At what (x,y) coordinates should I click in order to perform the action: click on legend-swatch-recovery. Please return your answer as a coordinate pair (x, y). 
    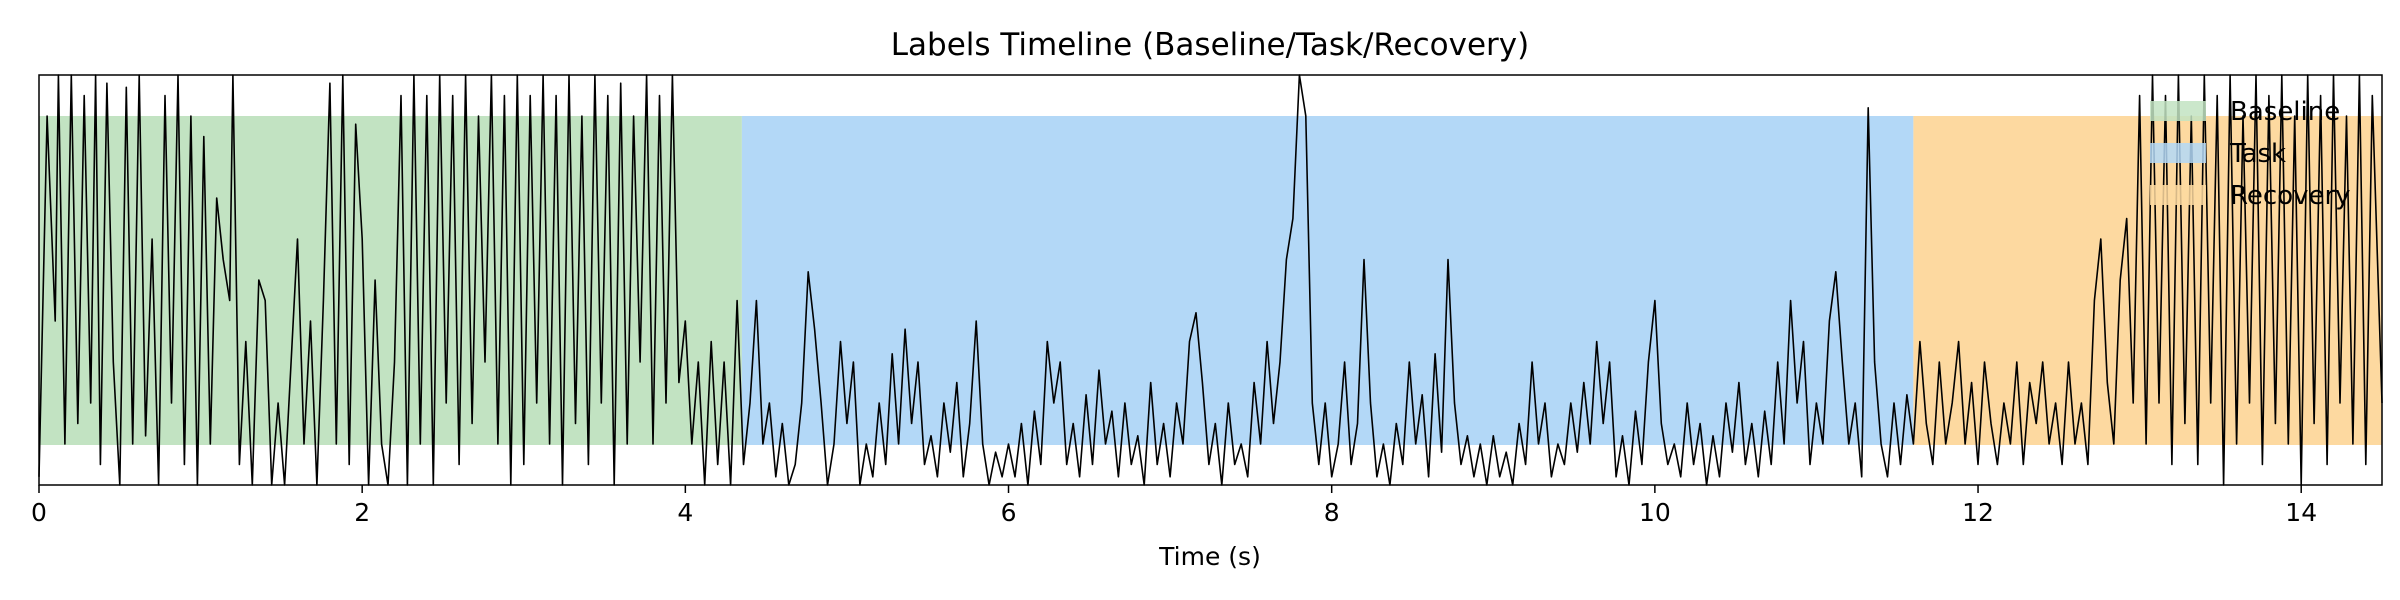
    Looking at the image, I should click on (2178, 195).